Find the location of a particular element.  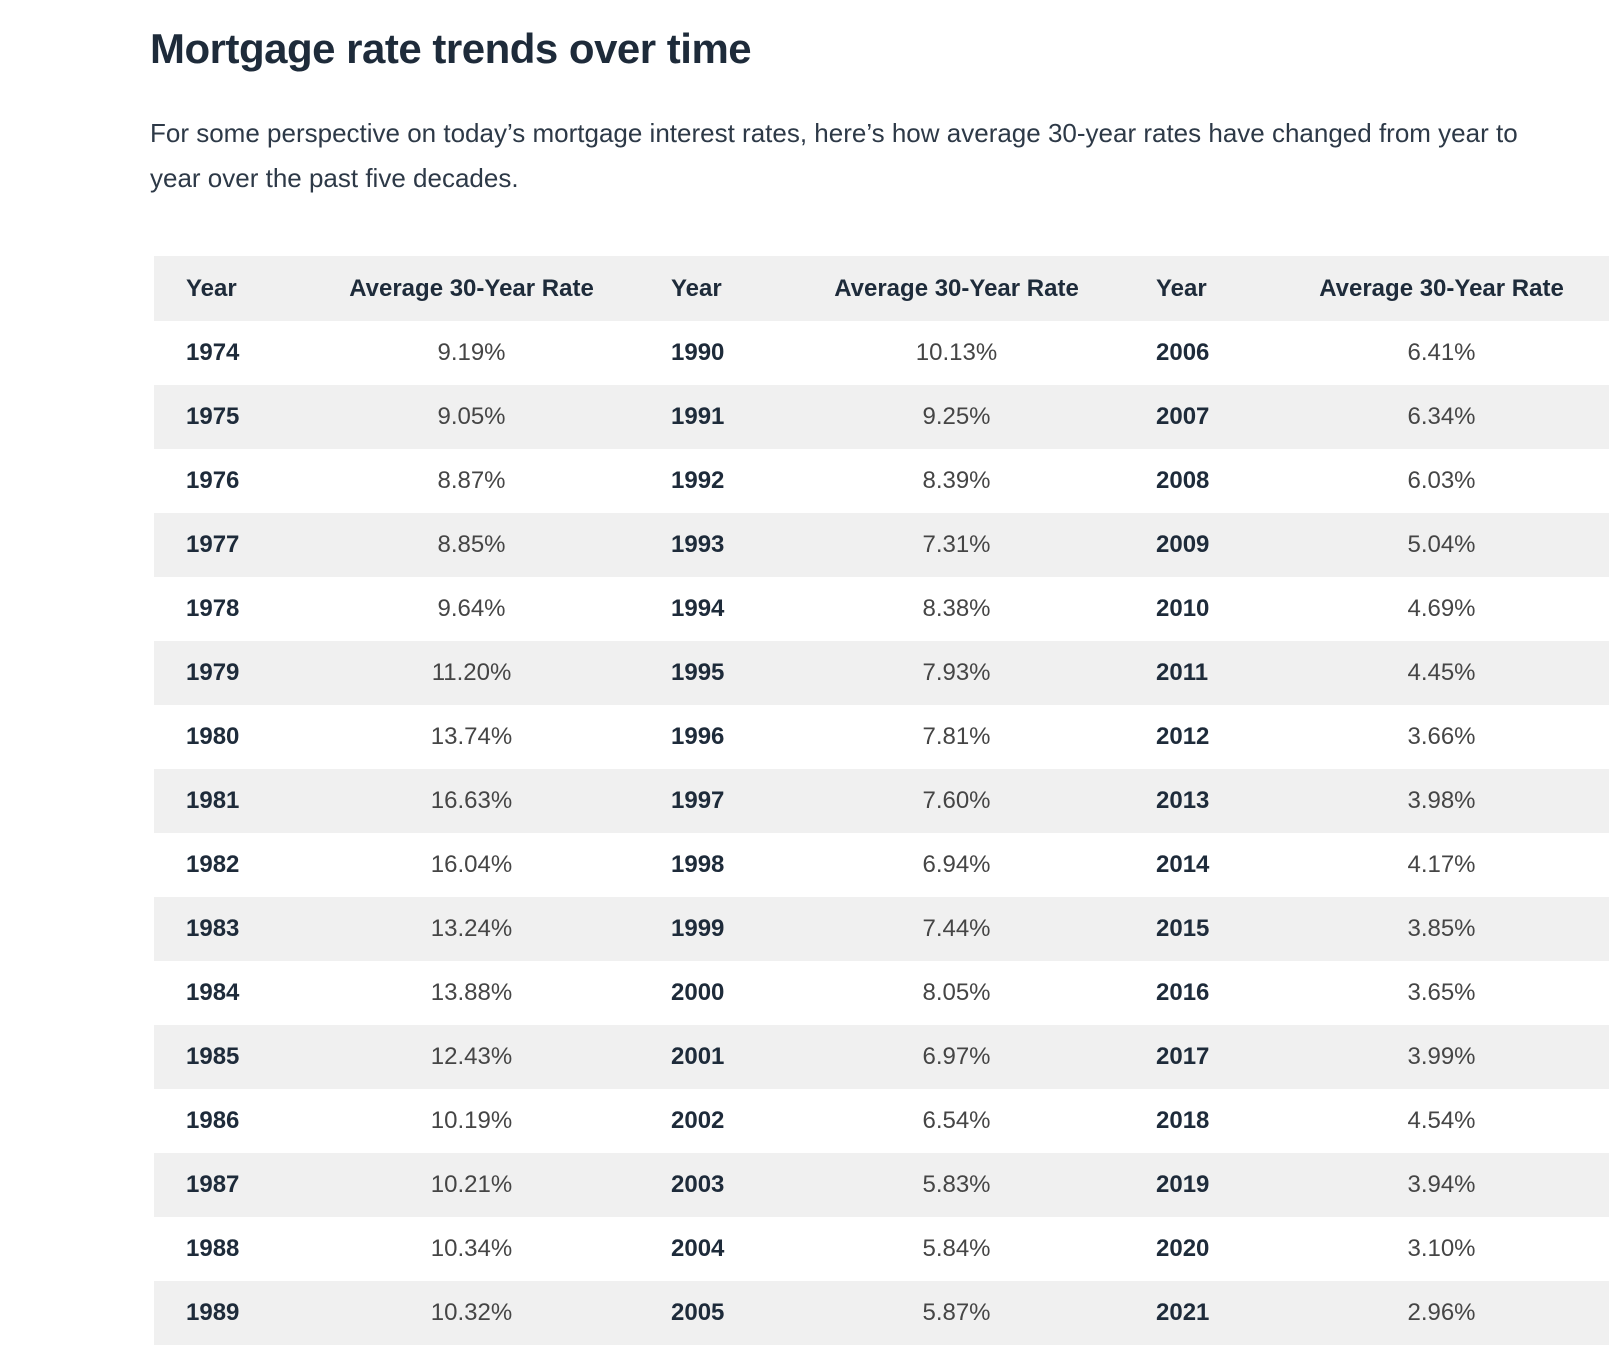

year-cell: 1994 is located at coordinates (698, 608).